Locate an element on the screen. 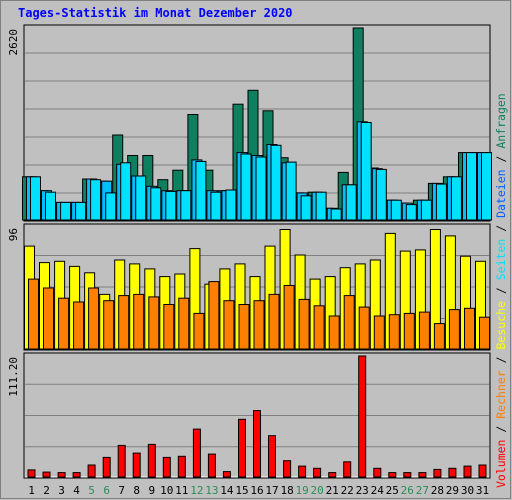 This screenshot has height=500, width=512. x-tick-label-7: 7 is located at coordinates (121, 490).